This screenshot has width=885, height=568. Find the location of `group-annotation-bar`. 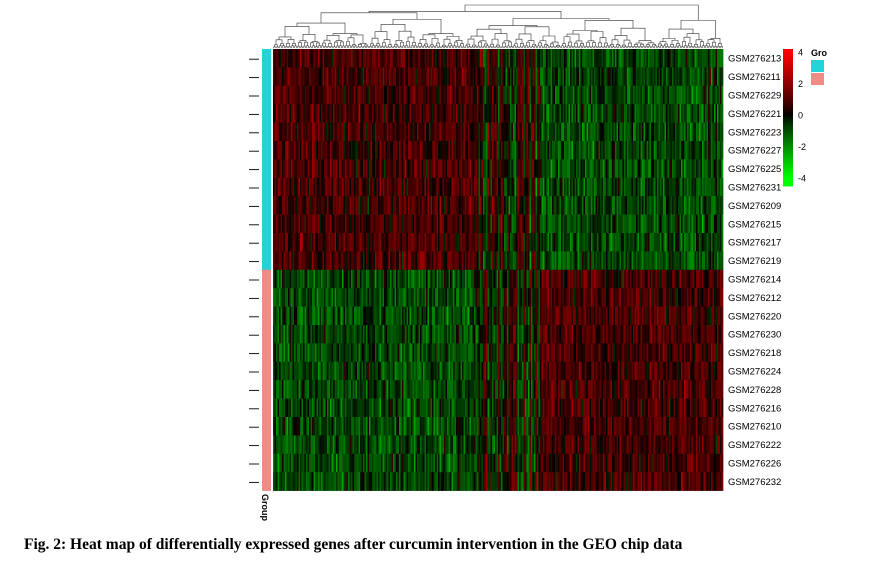

group-annotation-bar is located at coordinates (266, 270).